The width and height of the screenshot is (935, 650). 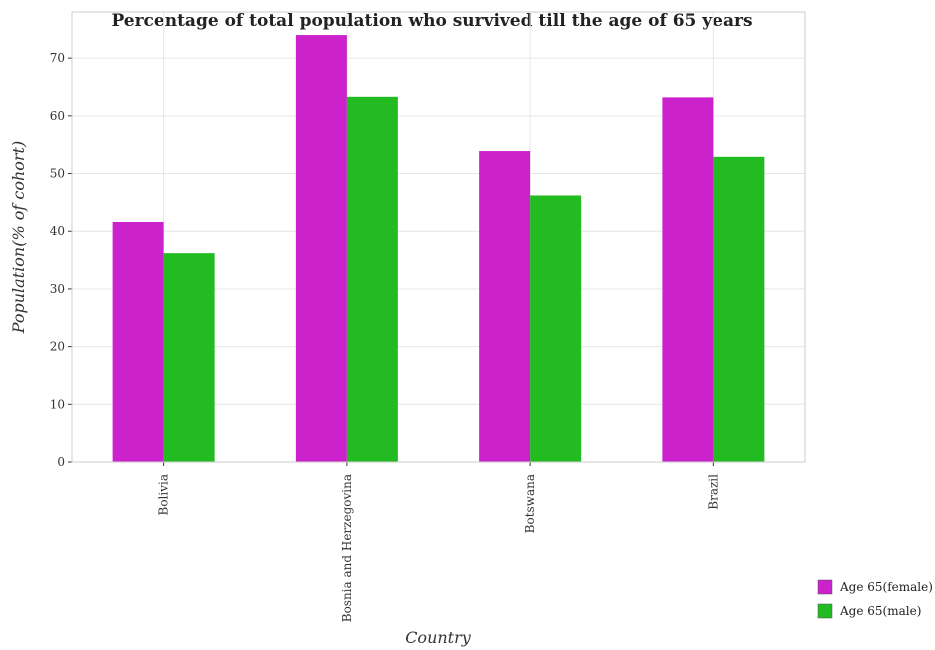 What do you see at coordinates (164, 495) in the screenshot?
I see `x-tick-label: Bolivia` at bounding box center [164, 495].